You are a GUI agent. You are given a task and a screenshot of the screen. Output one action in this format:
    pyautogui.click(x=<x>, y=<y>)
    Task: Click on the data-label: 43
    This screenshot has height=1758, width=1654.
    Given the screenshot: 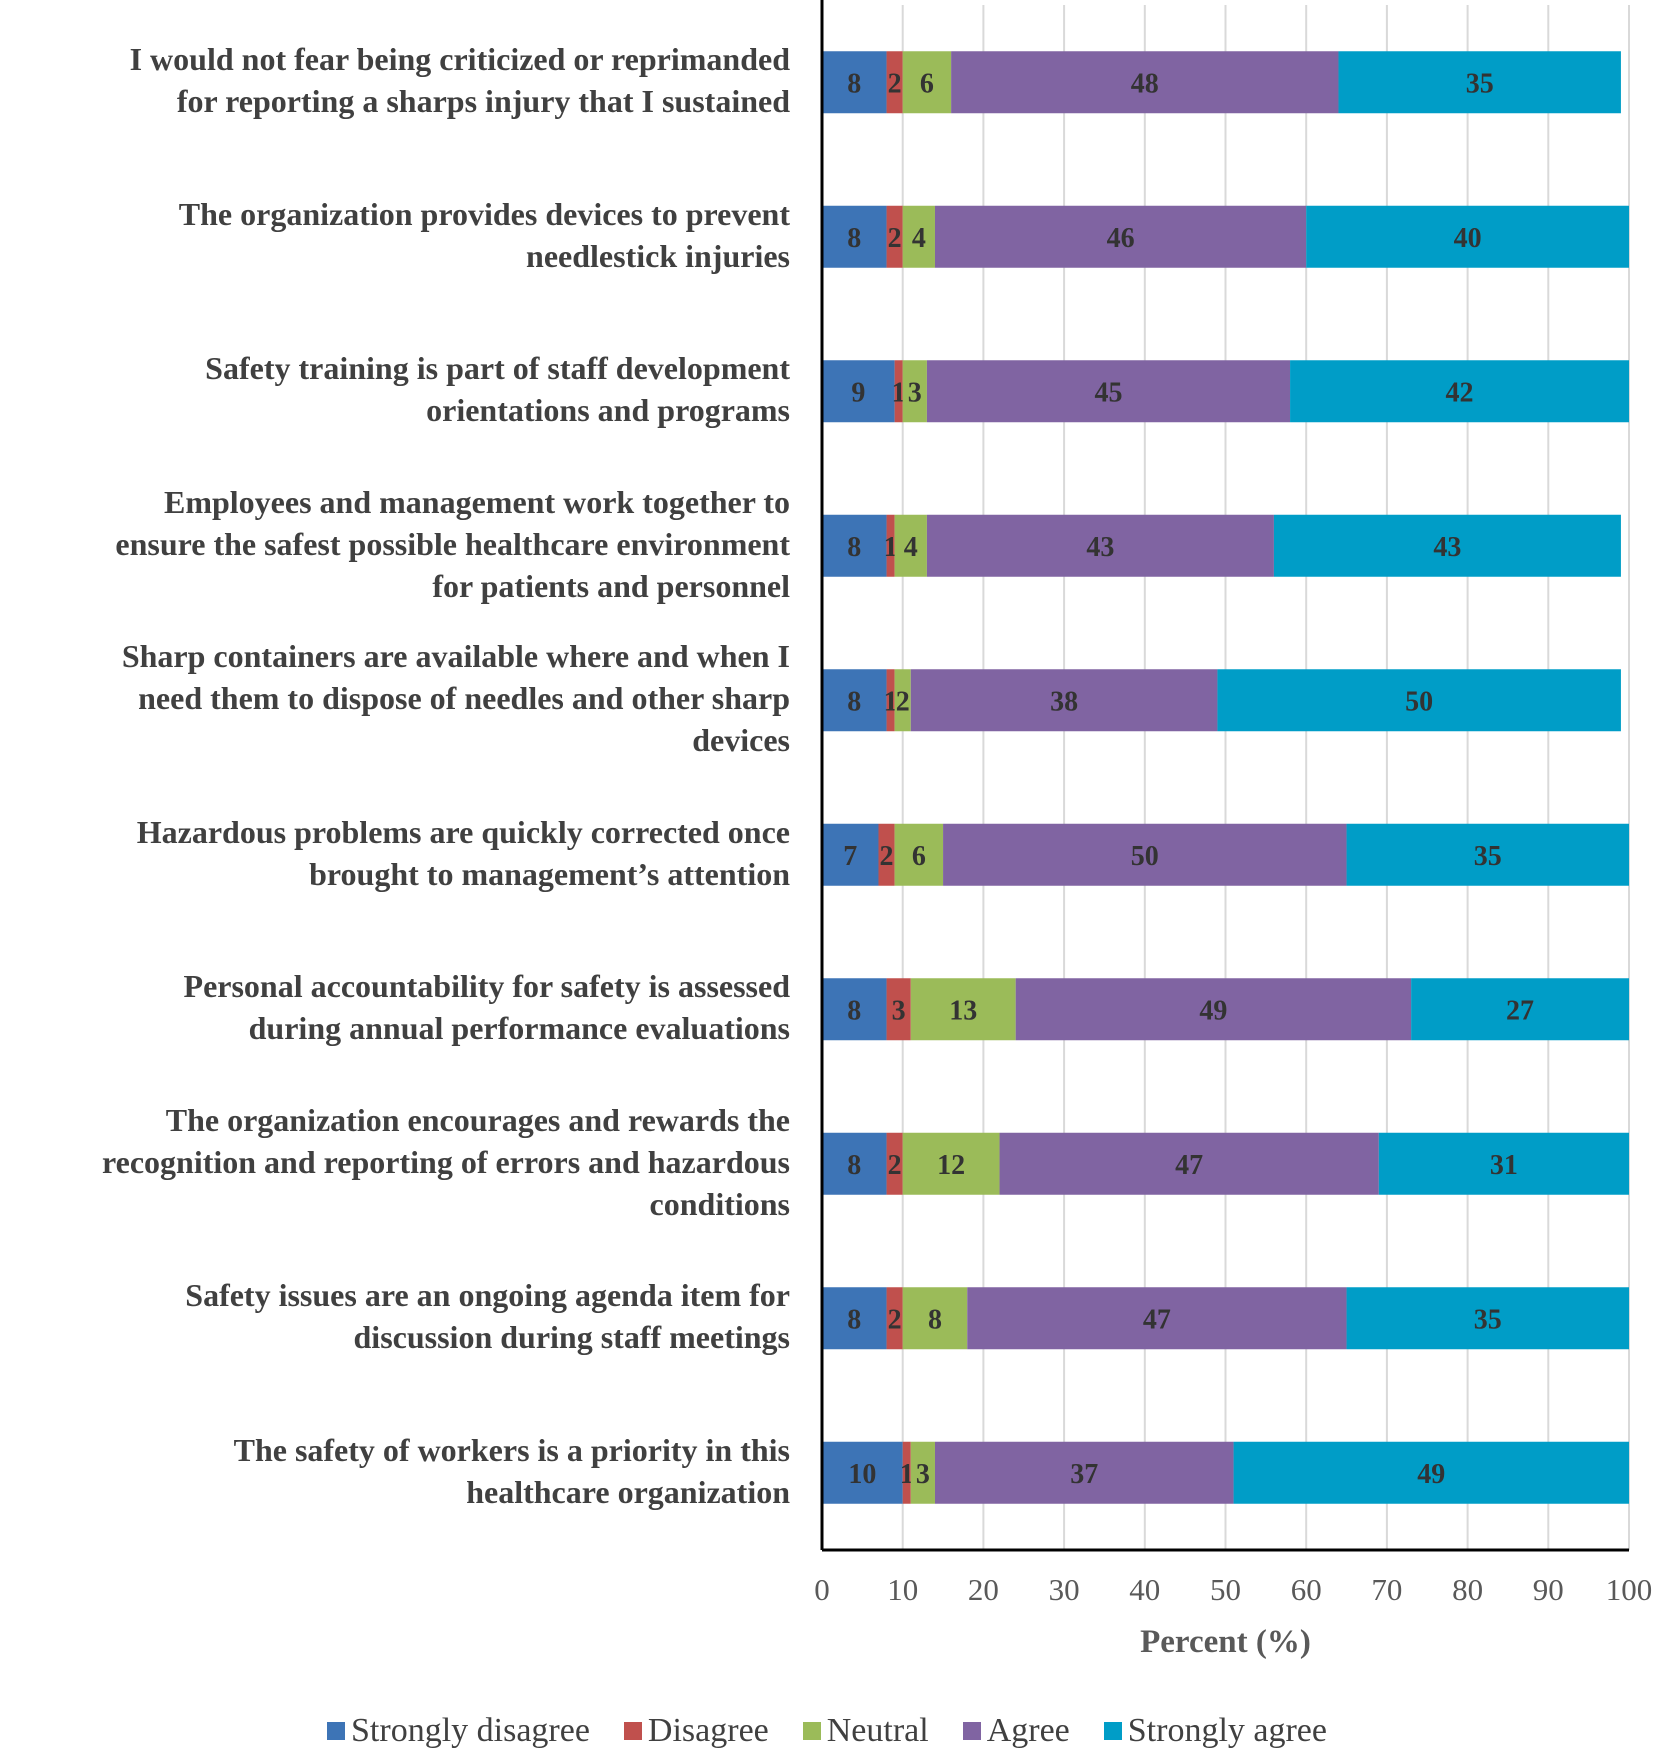 What is the action you would take?
    pyautogui.click(x=1447, y=547)
    